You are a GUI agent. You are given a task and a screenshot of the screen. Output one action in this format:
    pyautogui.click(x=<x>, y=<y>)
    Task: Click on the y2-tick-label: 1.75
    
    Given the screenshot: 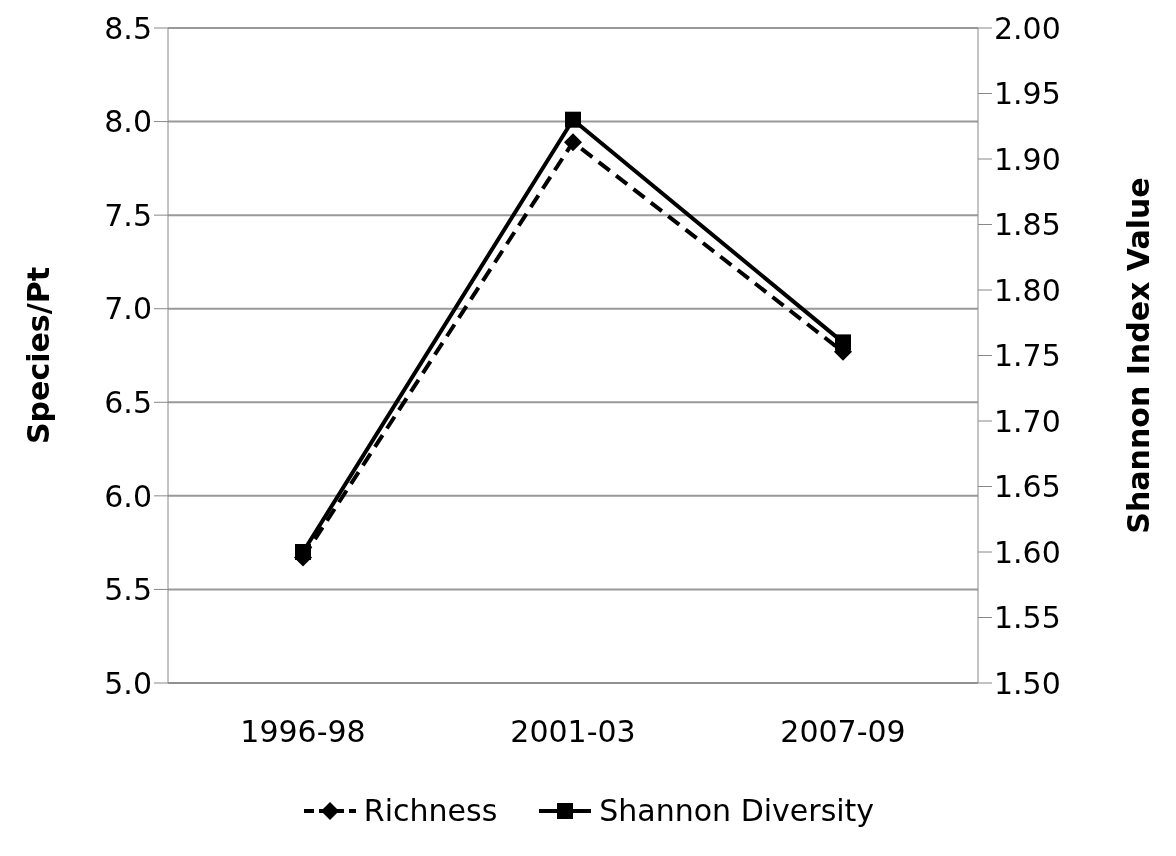 What is the action you would take?
    pyautogui.click(x=1027, y=356)
    